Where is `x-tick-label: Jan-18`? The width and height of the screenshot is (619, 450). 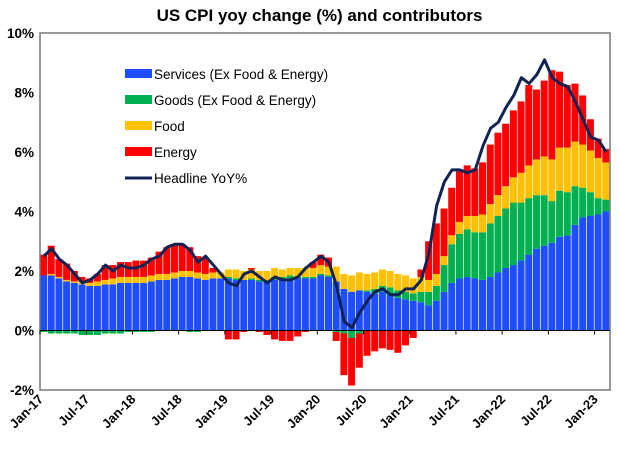
x-tick-label: Jan-18 is located at coordinates (119, 412).